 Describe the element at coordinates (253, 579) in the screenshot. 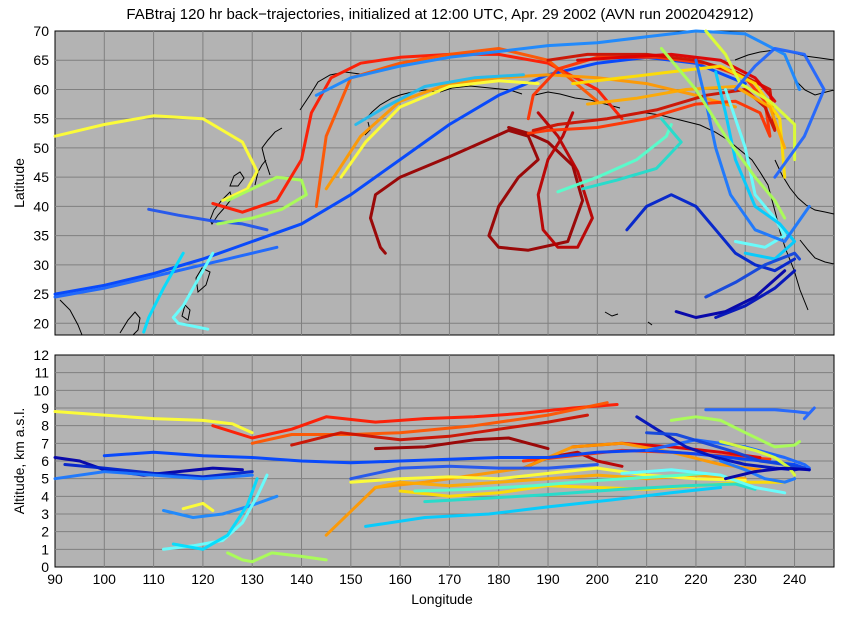

I see `x-tick-label: 130` at that location.